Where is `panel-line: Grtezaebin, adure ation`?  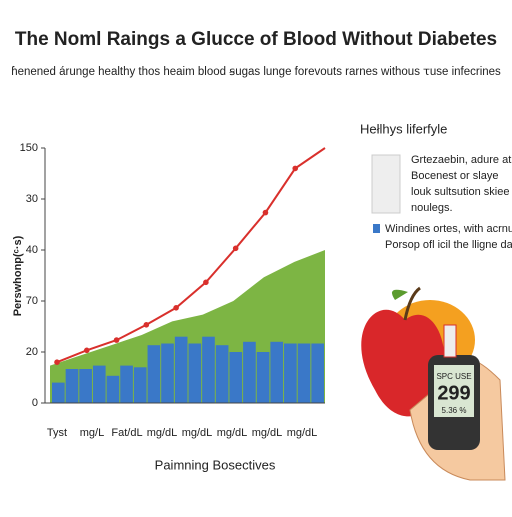 panel-line: Grtezaebin, adure ation is located at coordinates (461, 160).